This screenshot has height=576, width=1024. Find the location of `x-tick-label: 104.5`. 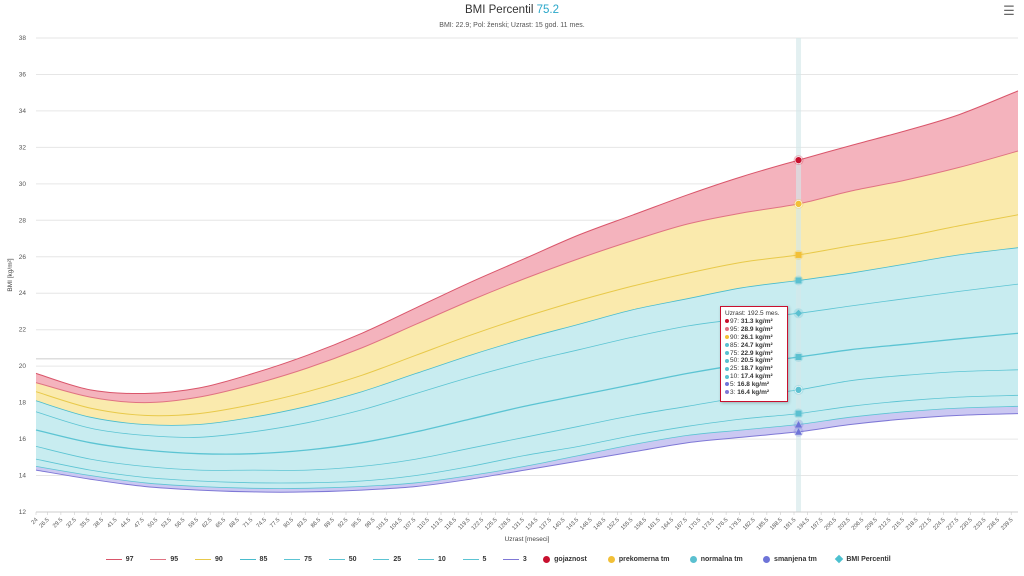

x-tick-label: 104.5 is located at coordinates (396, 524).